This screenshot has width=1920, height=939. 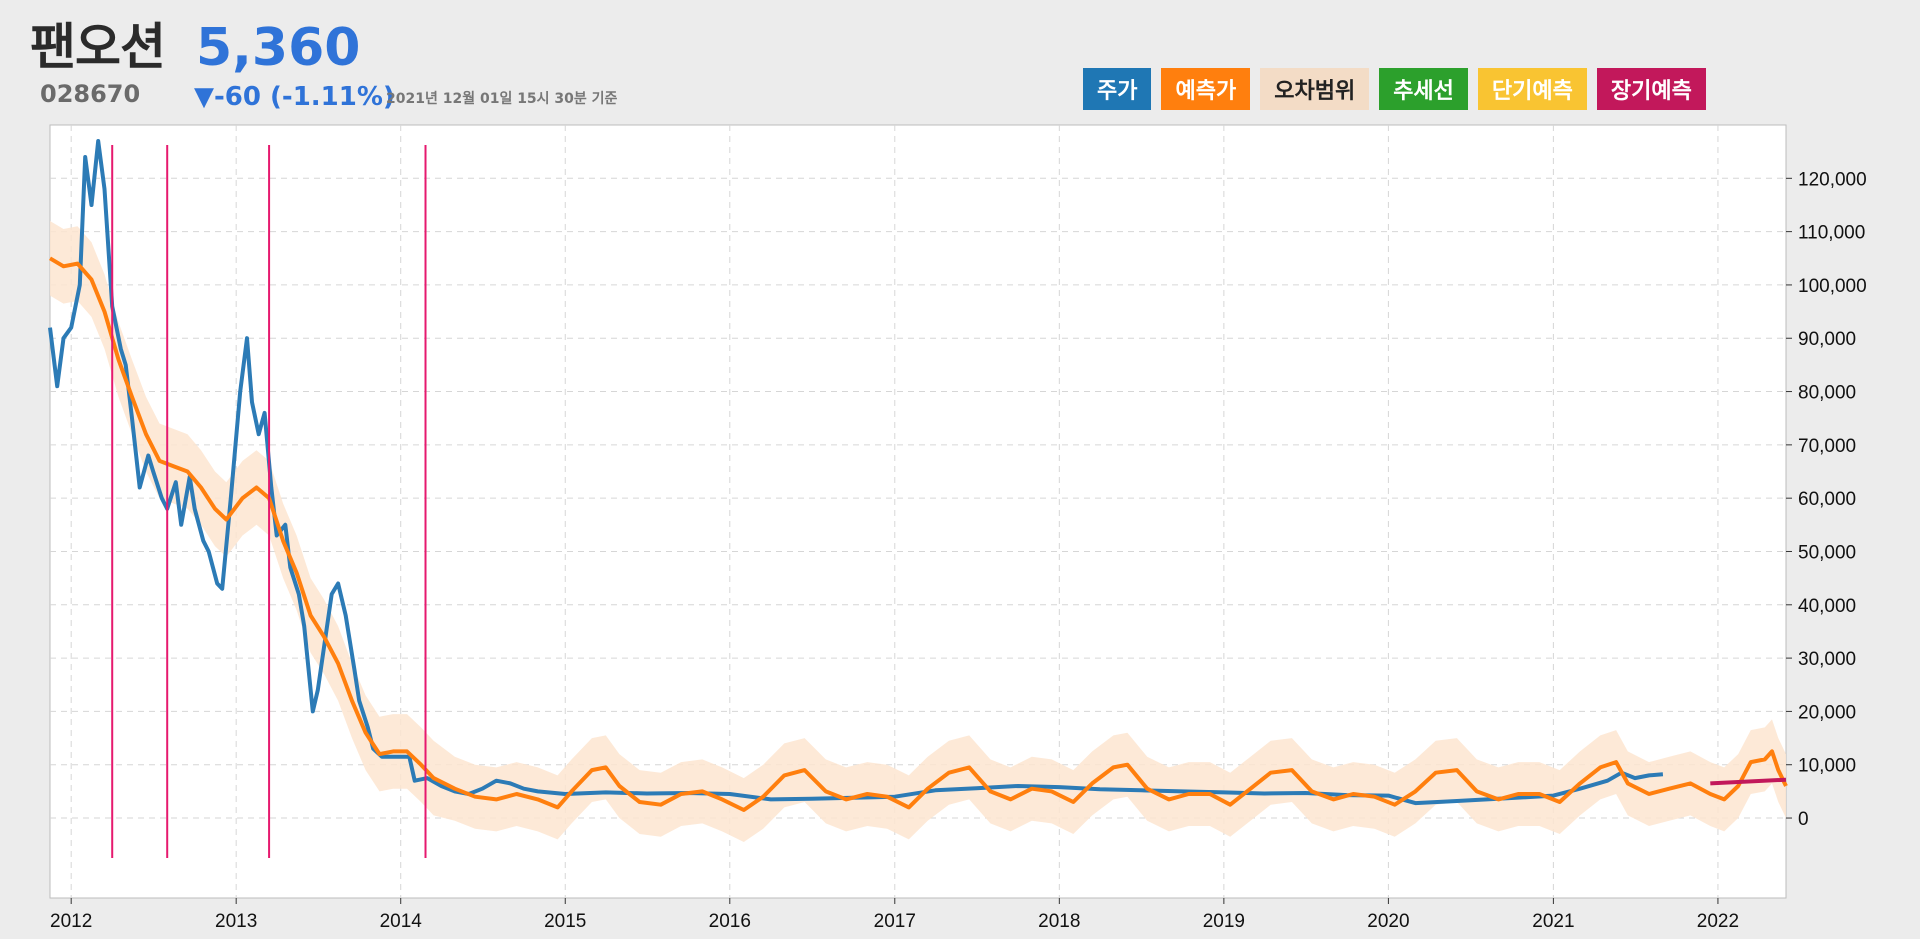 I want to click on legend-long-term-button: 장기예측, so click(x=1651, y=89).